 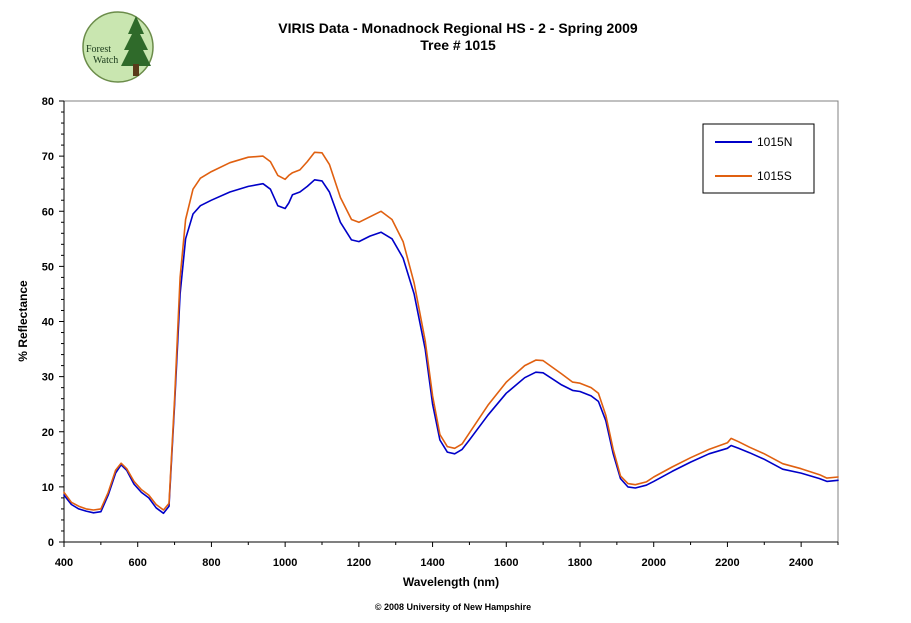 I want to click on x-tick-label: 800, so click(x=211, y=563).